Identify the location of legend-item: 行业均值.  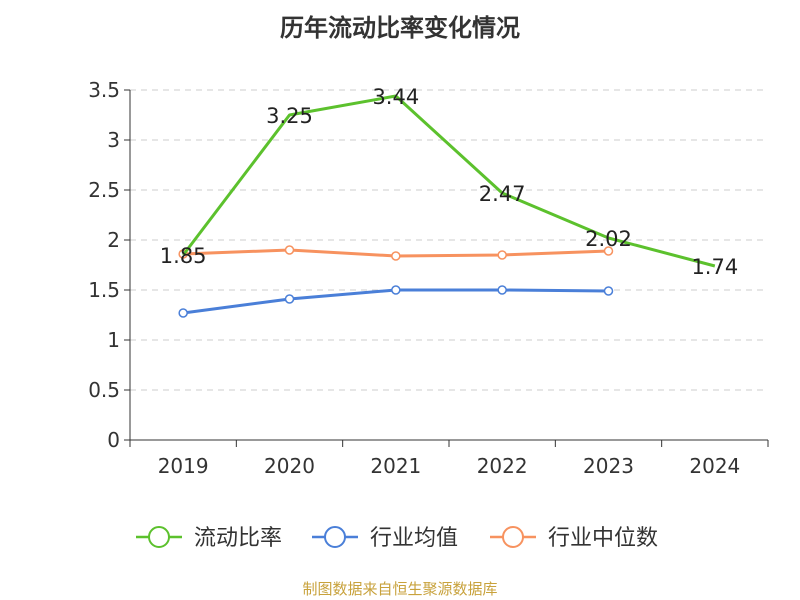
(385, 538).